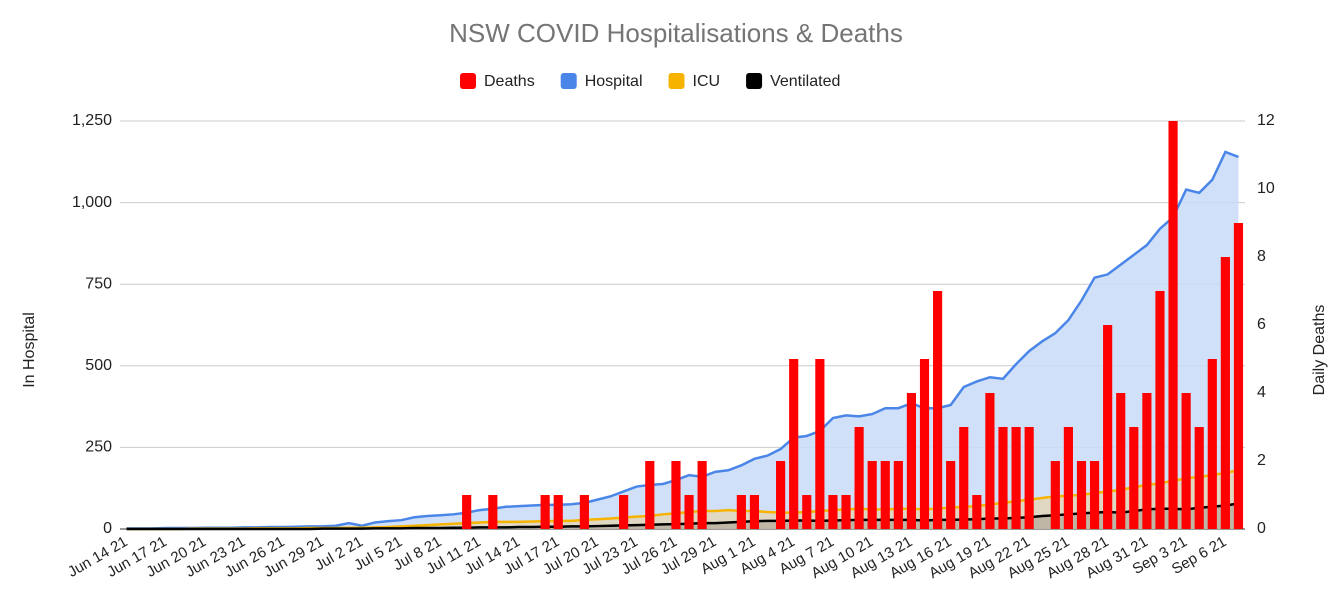 Image resolution: width=1335 pixels, height=603 pixels. Describe the element at coordinates (98, 447) in the screenshot. I see `y-tick-label: 250` at that location.